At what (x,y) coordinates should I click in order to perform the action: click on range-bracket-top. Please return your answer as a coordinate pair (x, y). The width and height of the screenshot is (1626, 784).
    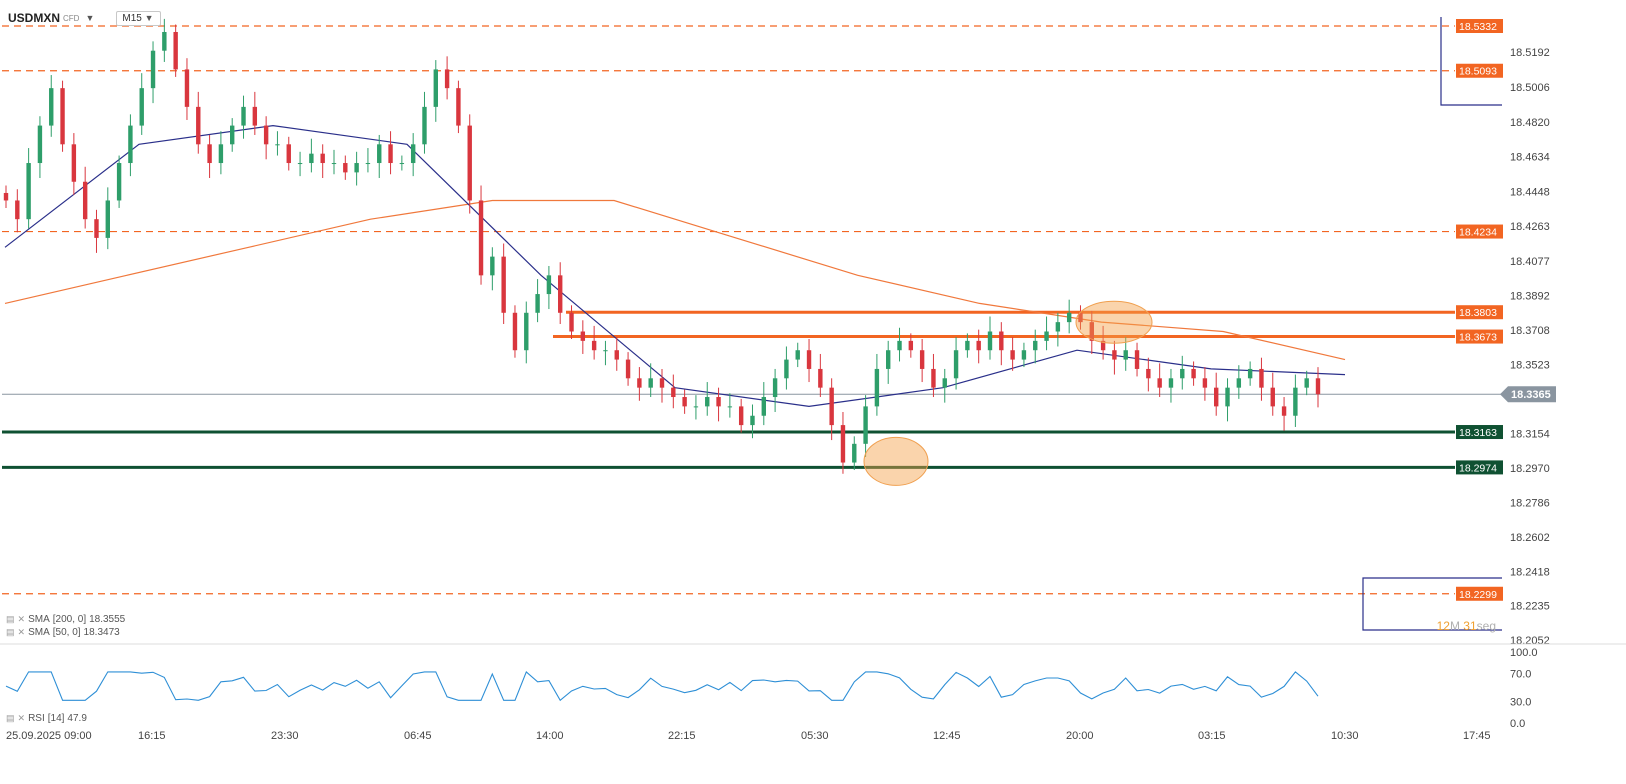
    Looking at the image, I should click on (1471, 61).